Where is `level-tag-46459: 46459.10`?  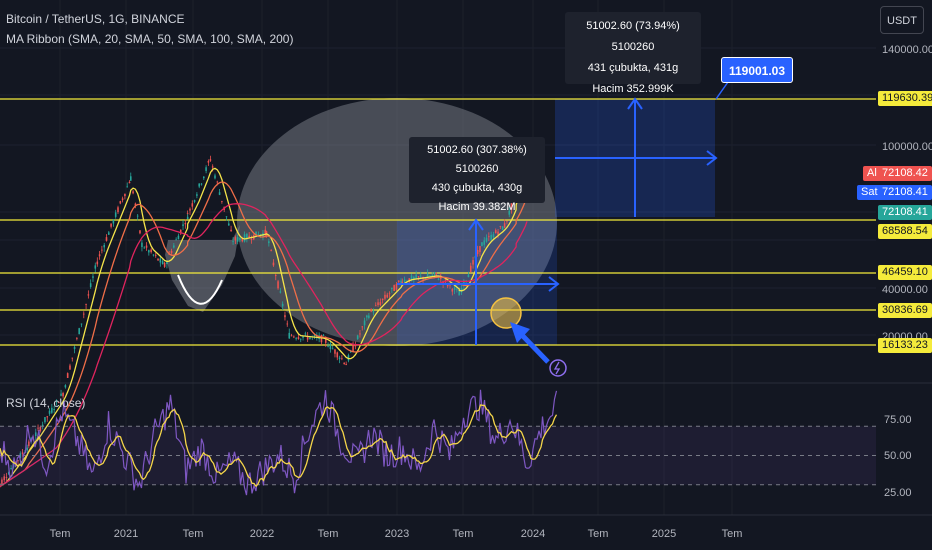 level-tag-46459: 46459.10 is located at coordinates (905, 272).